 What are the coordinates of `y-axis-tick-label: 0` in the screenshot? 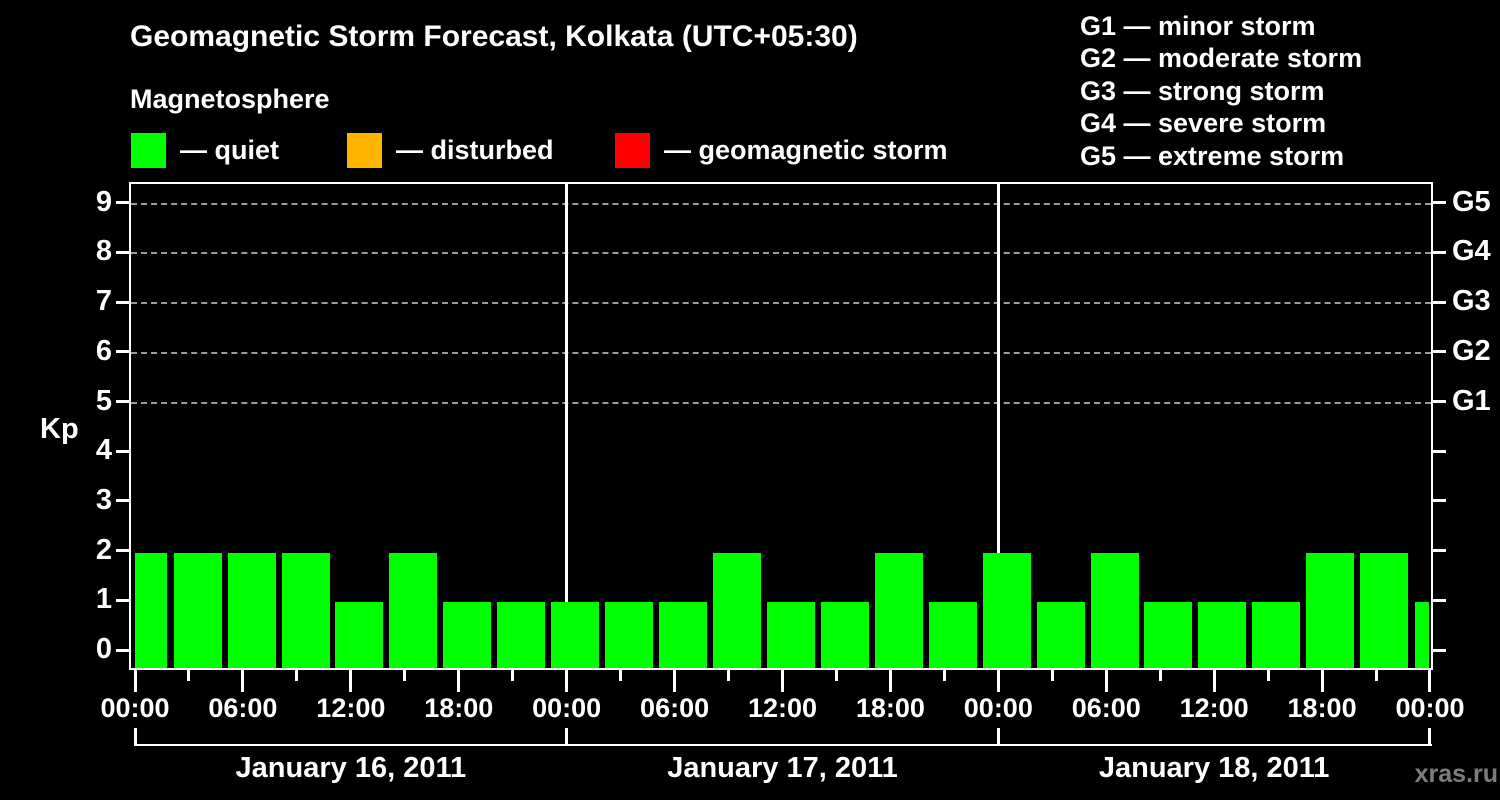 It's located at (103, 649).